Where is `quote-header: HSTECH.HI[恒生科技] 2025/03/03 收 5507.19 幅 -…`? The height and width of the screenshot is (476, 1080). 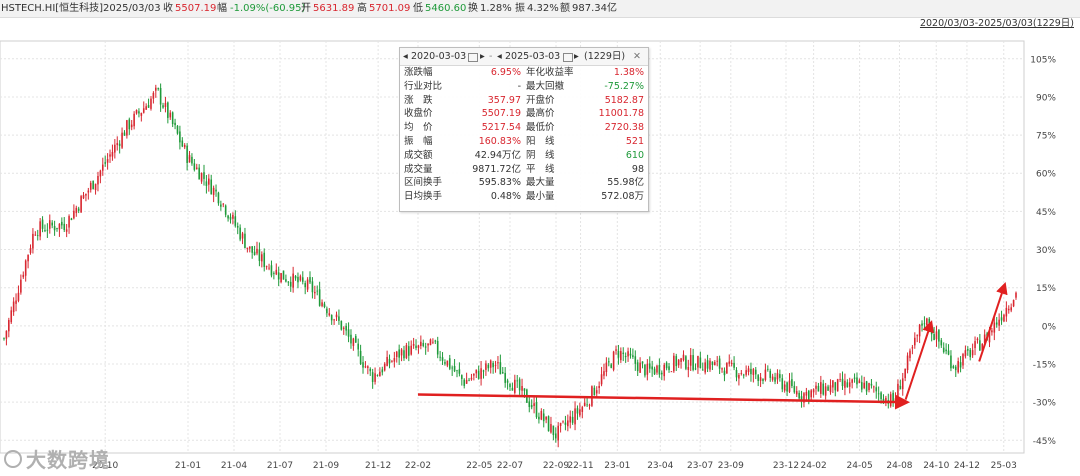 quote-header: HSTECH.HI[恒生科技] 2025/03/03 收 5507.19 幅 -… is located at coordinates (540, 9).